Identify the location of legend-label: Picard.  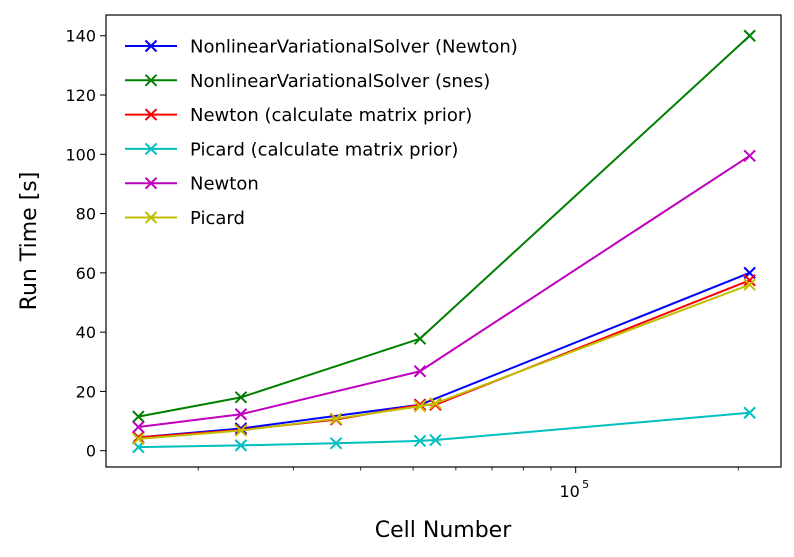
(217, 218).